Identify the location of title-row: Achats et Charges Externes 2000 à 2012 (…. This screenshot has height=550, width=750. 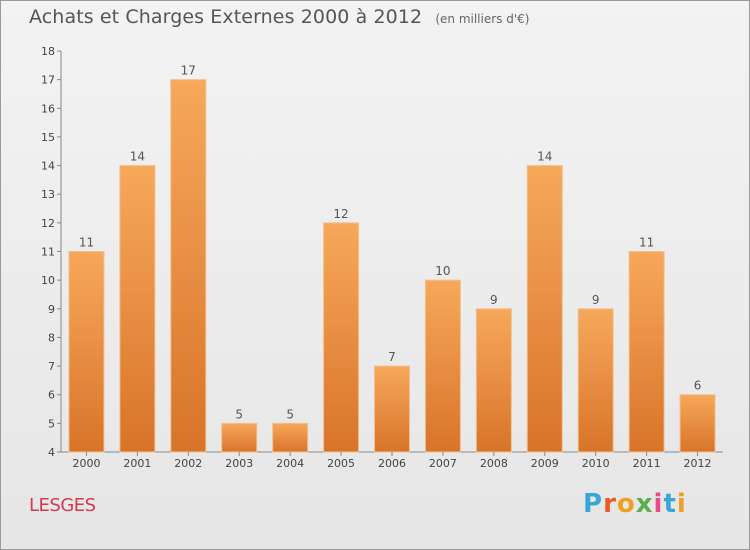
(279, 21).